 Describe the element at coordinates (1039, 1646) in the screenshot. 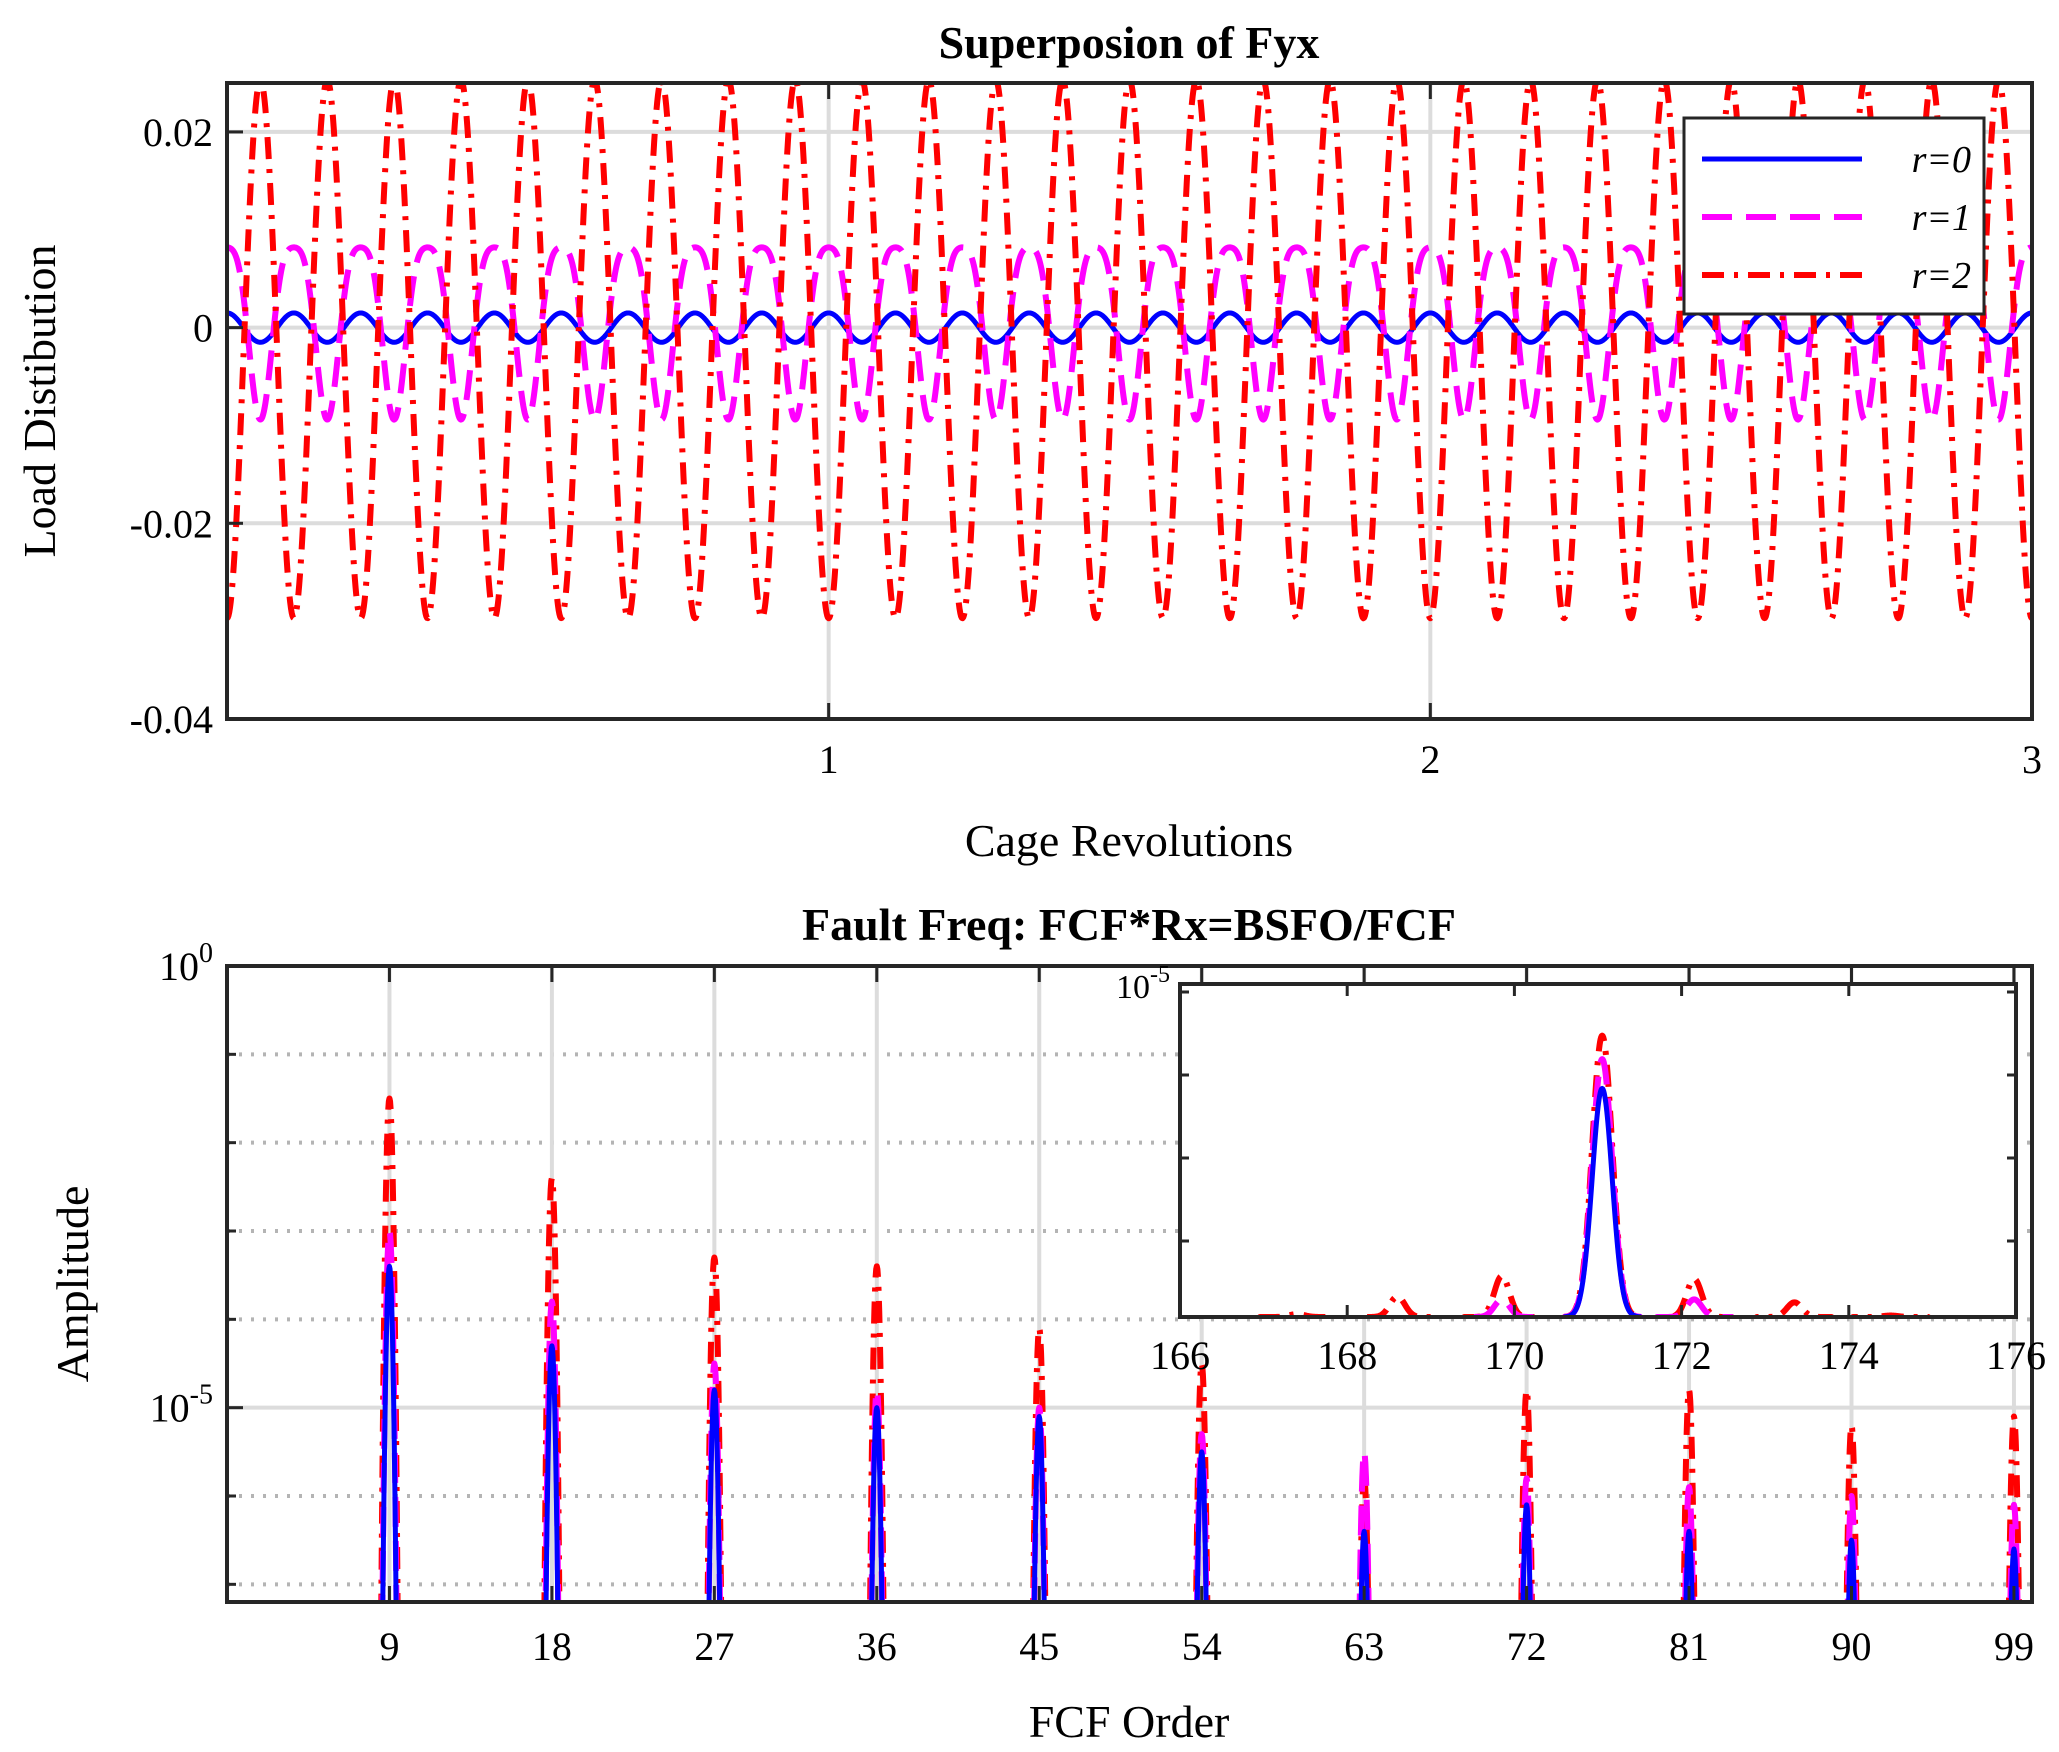

I see `bottom-xtick-label: 45` at that location.